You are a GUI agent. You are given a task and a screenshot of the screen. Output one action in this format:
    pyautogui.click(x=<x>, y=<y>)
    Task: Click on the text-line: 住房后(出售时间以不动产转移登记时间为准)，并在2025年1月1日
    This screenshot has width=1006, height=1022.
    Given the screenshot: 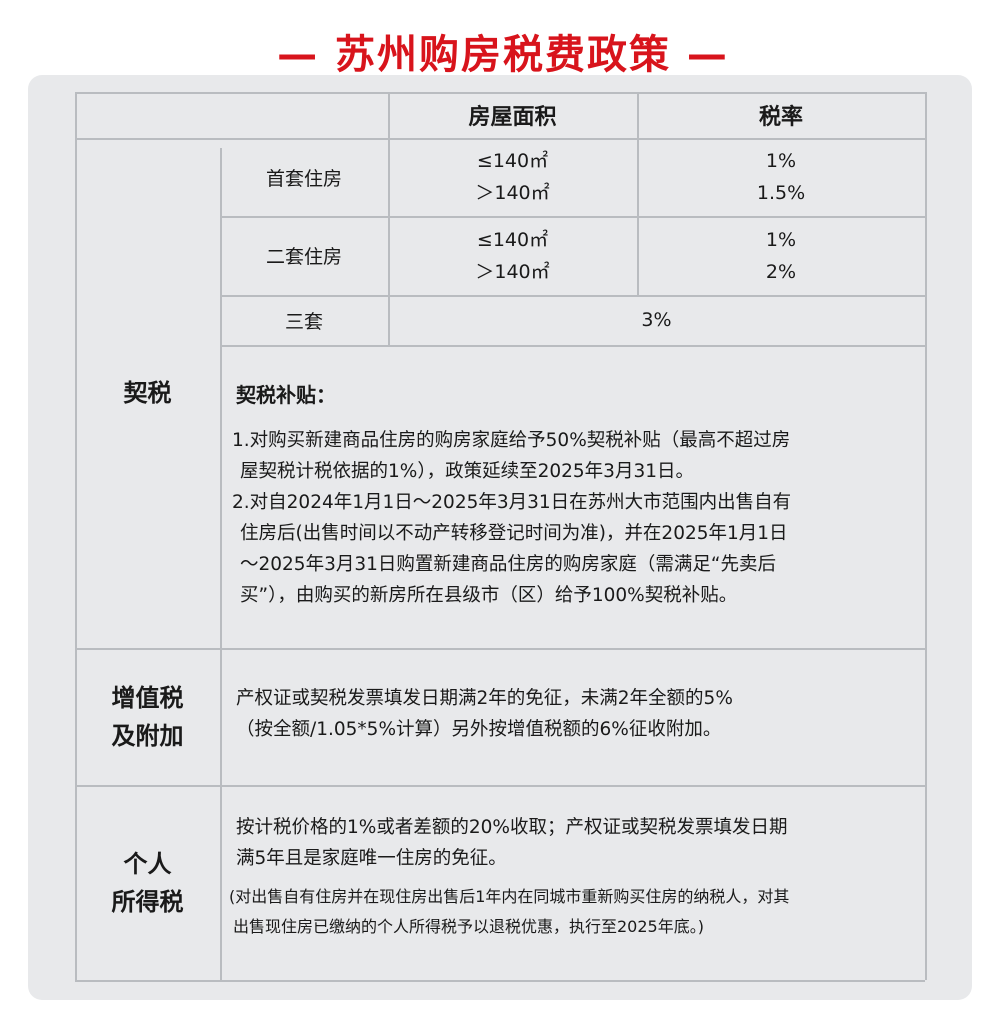 What is the action you would take?
    pyautogui.click(x=514, y=533)
    